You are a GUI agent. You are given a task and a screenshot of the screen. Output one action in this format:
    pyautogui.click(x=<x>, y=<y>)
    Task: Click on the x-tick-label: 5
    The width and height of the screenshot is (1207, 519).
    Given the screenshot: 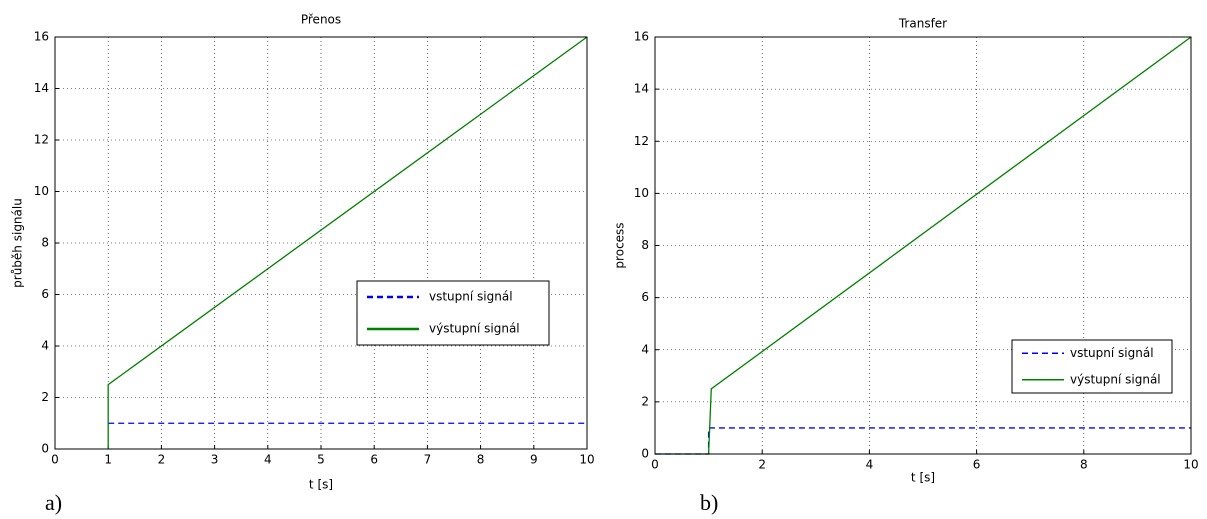 What is the action you would take?
    pyautogui.click(x=321, y=460)
    